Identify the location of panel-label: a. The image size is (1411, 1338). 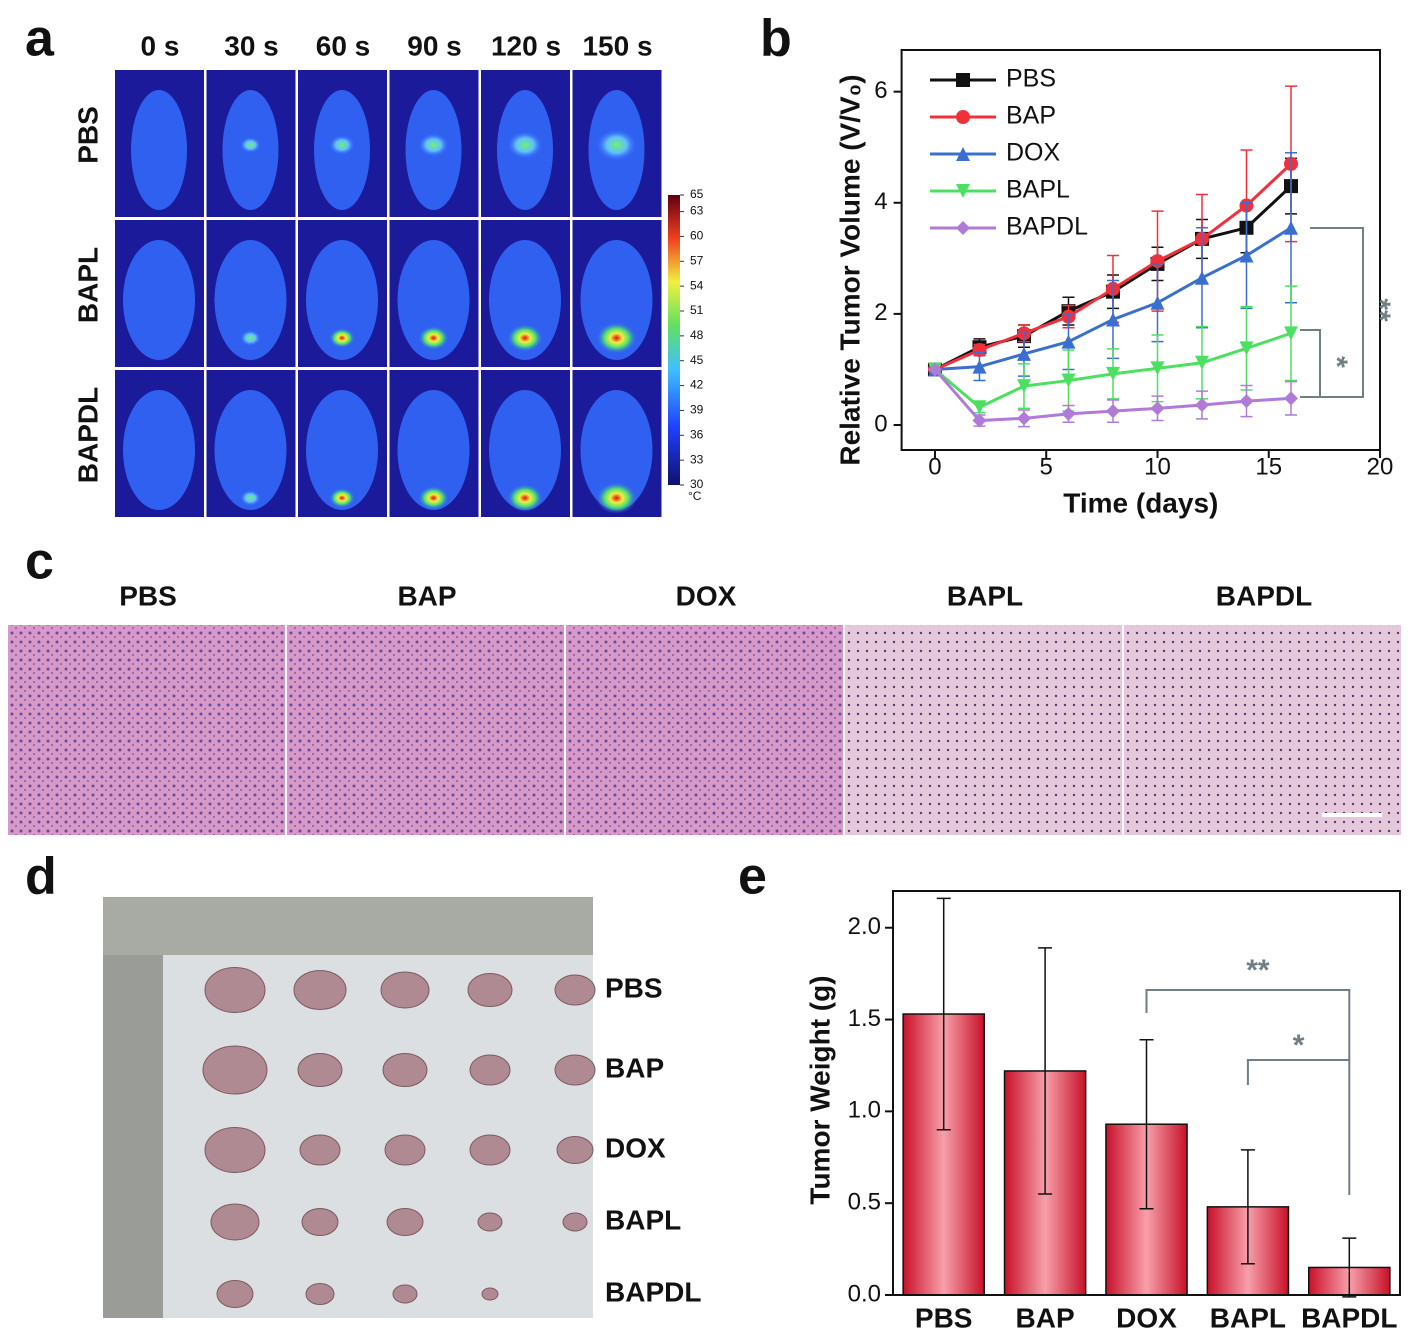
(40, 39).